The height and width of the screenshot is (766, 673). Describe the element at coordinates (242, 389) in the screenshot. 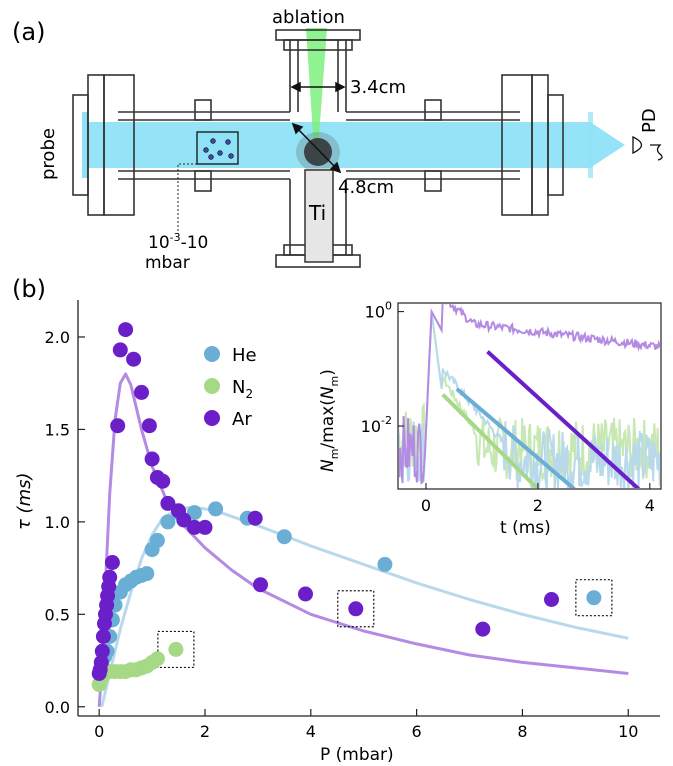

I see `legend-label-n2: N2` at that location.